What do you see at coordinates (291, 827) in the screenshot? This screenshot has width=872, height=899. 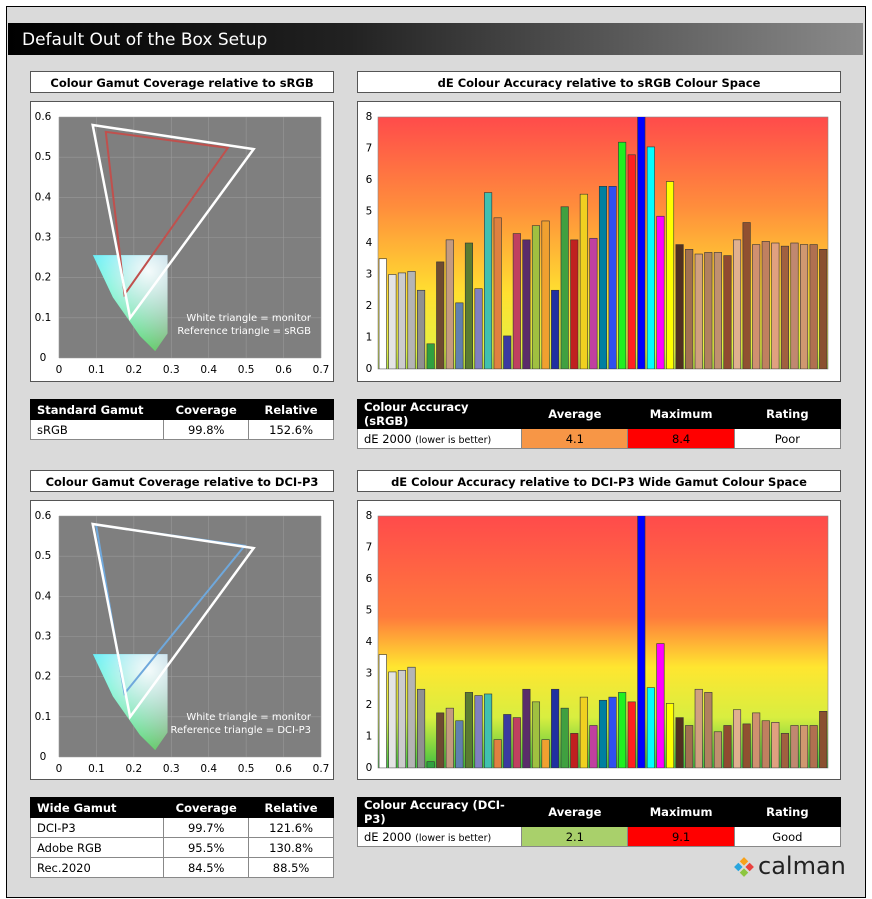 I see `cell: 121.6%` at bounding box center [291, 827].